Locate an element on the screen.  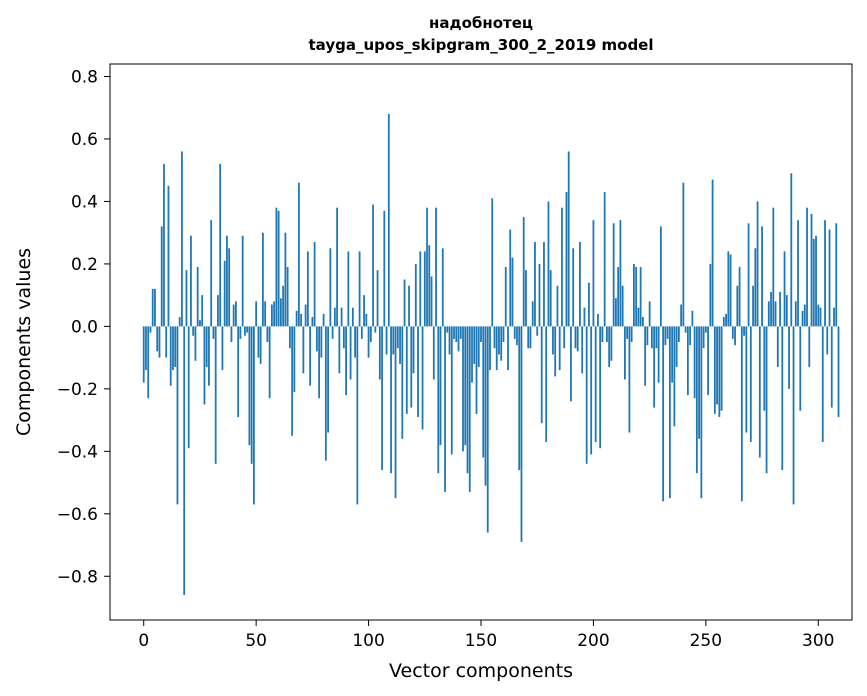
y-tick-label: 0.0 is located at coordinates (84, 327).